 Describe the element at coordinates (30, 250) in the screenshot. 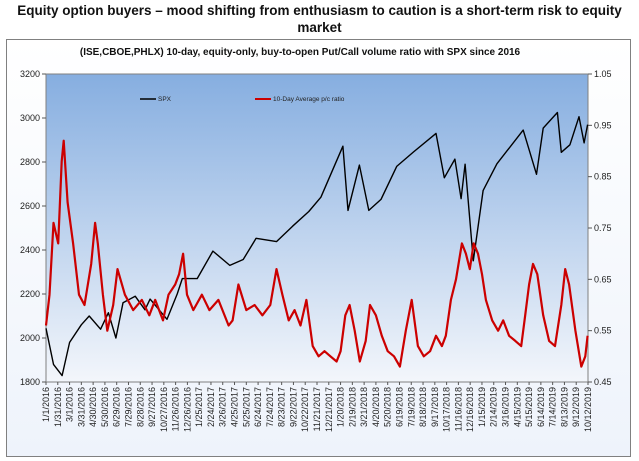

I see `left-tick-label: 2400` at that location.